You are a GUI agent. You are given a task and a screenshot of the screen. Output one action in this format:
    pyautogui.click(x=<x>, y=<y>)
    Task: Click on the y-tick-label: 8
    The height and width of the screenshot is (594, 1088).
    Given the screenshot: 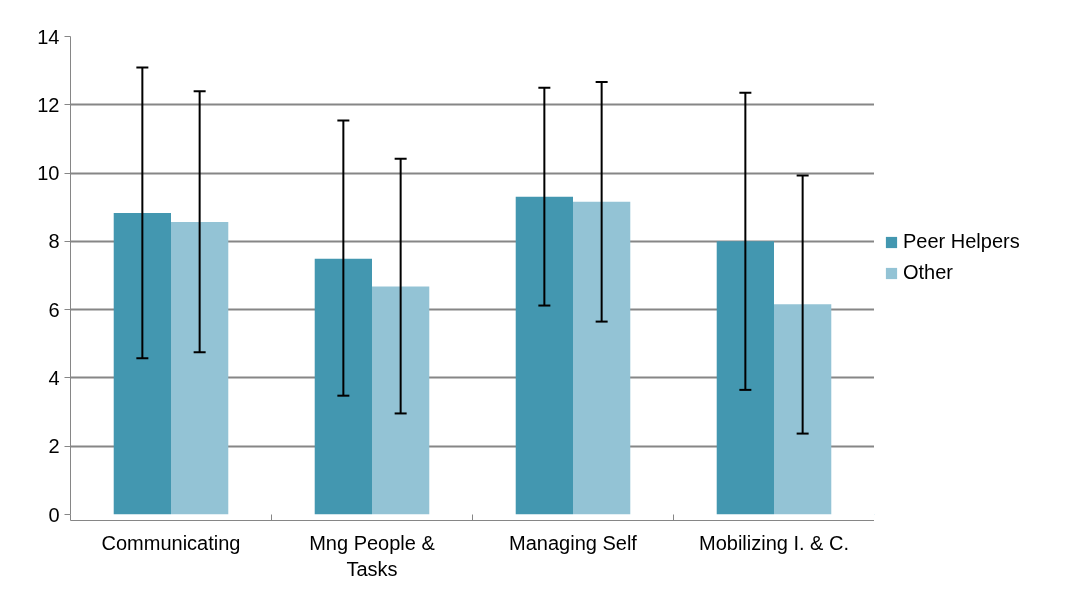 What is the action you would take?
    pyautogui.click(x=54, y=241)
    